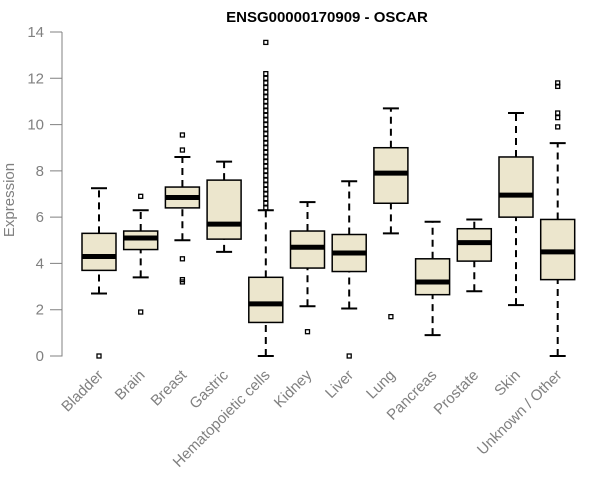 The width and height of the screenshot is (600, 500). I want to click on y-tick-label: 6, so click(40, 217).